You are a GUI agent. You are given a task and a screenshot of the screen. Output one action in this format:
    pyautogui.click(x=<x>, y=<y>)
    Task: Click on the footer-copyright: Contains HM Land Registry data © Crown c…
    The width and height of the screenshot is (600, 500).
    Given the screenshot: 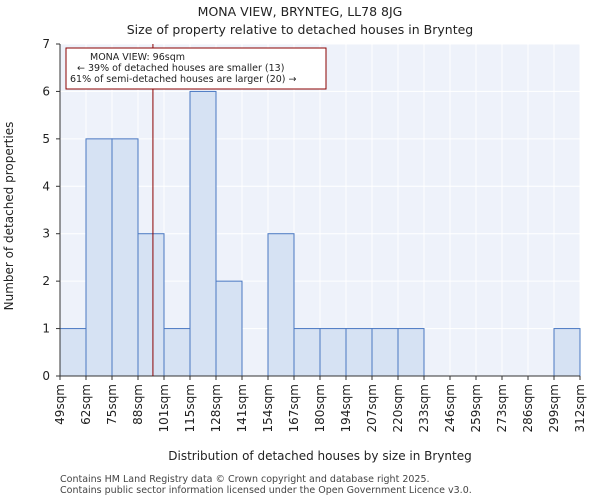 What is the action you would take?
    pyautogui.click(x=245, y=479)
    